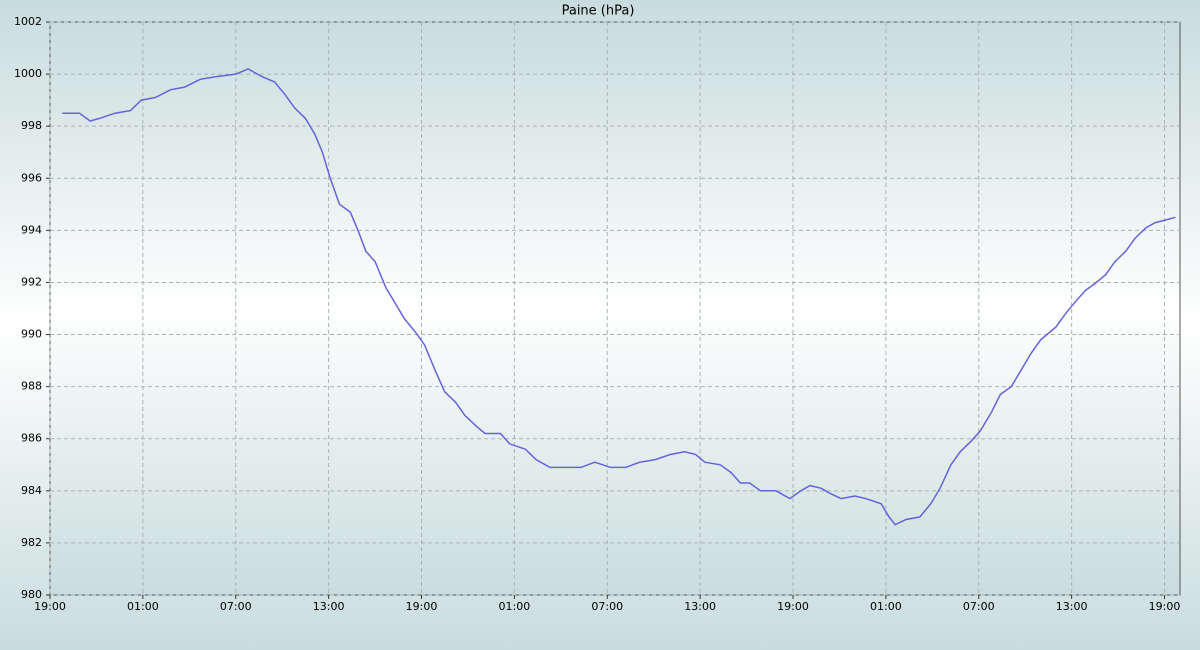 The image size is (1200, 650). I want to click on y-tick-label: 1002, so click(28, 21).